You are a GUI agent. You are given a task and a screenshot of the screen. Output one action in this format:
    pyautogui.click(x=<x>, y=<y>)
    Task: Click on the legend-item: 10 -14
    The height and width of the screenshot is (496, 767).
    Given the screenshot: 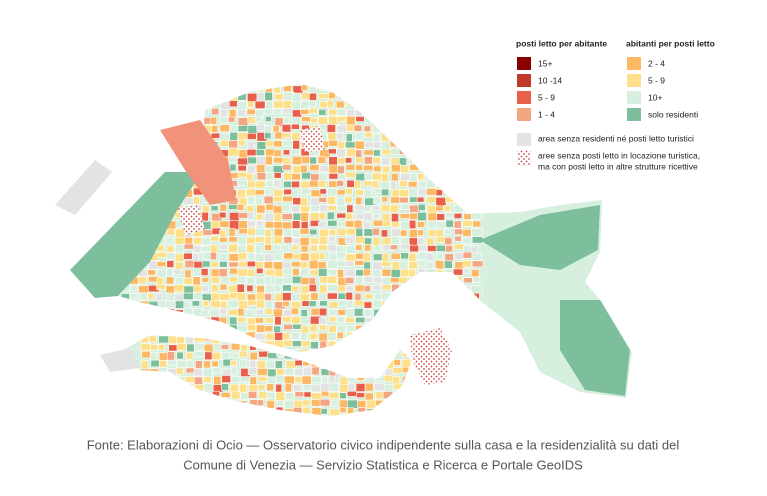 What is the action you would take?
    pyautogui.click(x=550, y=80)
    